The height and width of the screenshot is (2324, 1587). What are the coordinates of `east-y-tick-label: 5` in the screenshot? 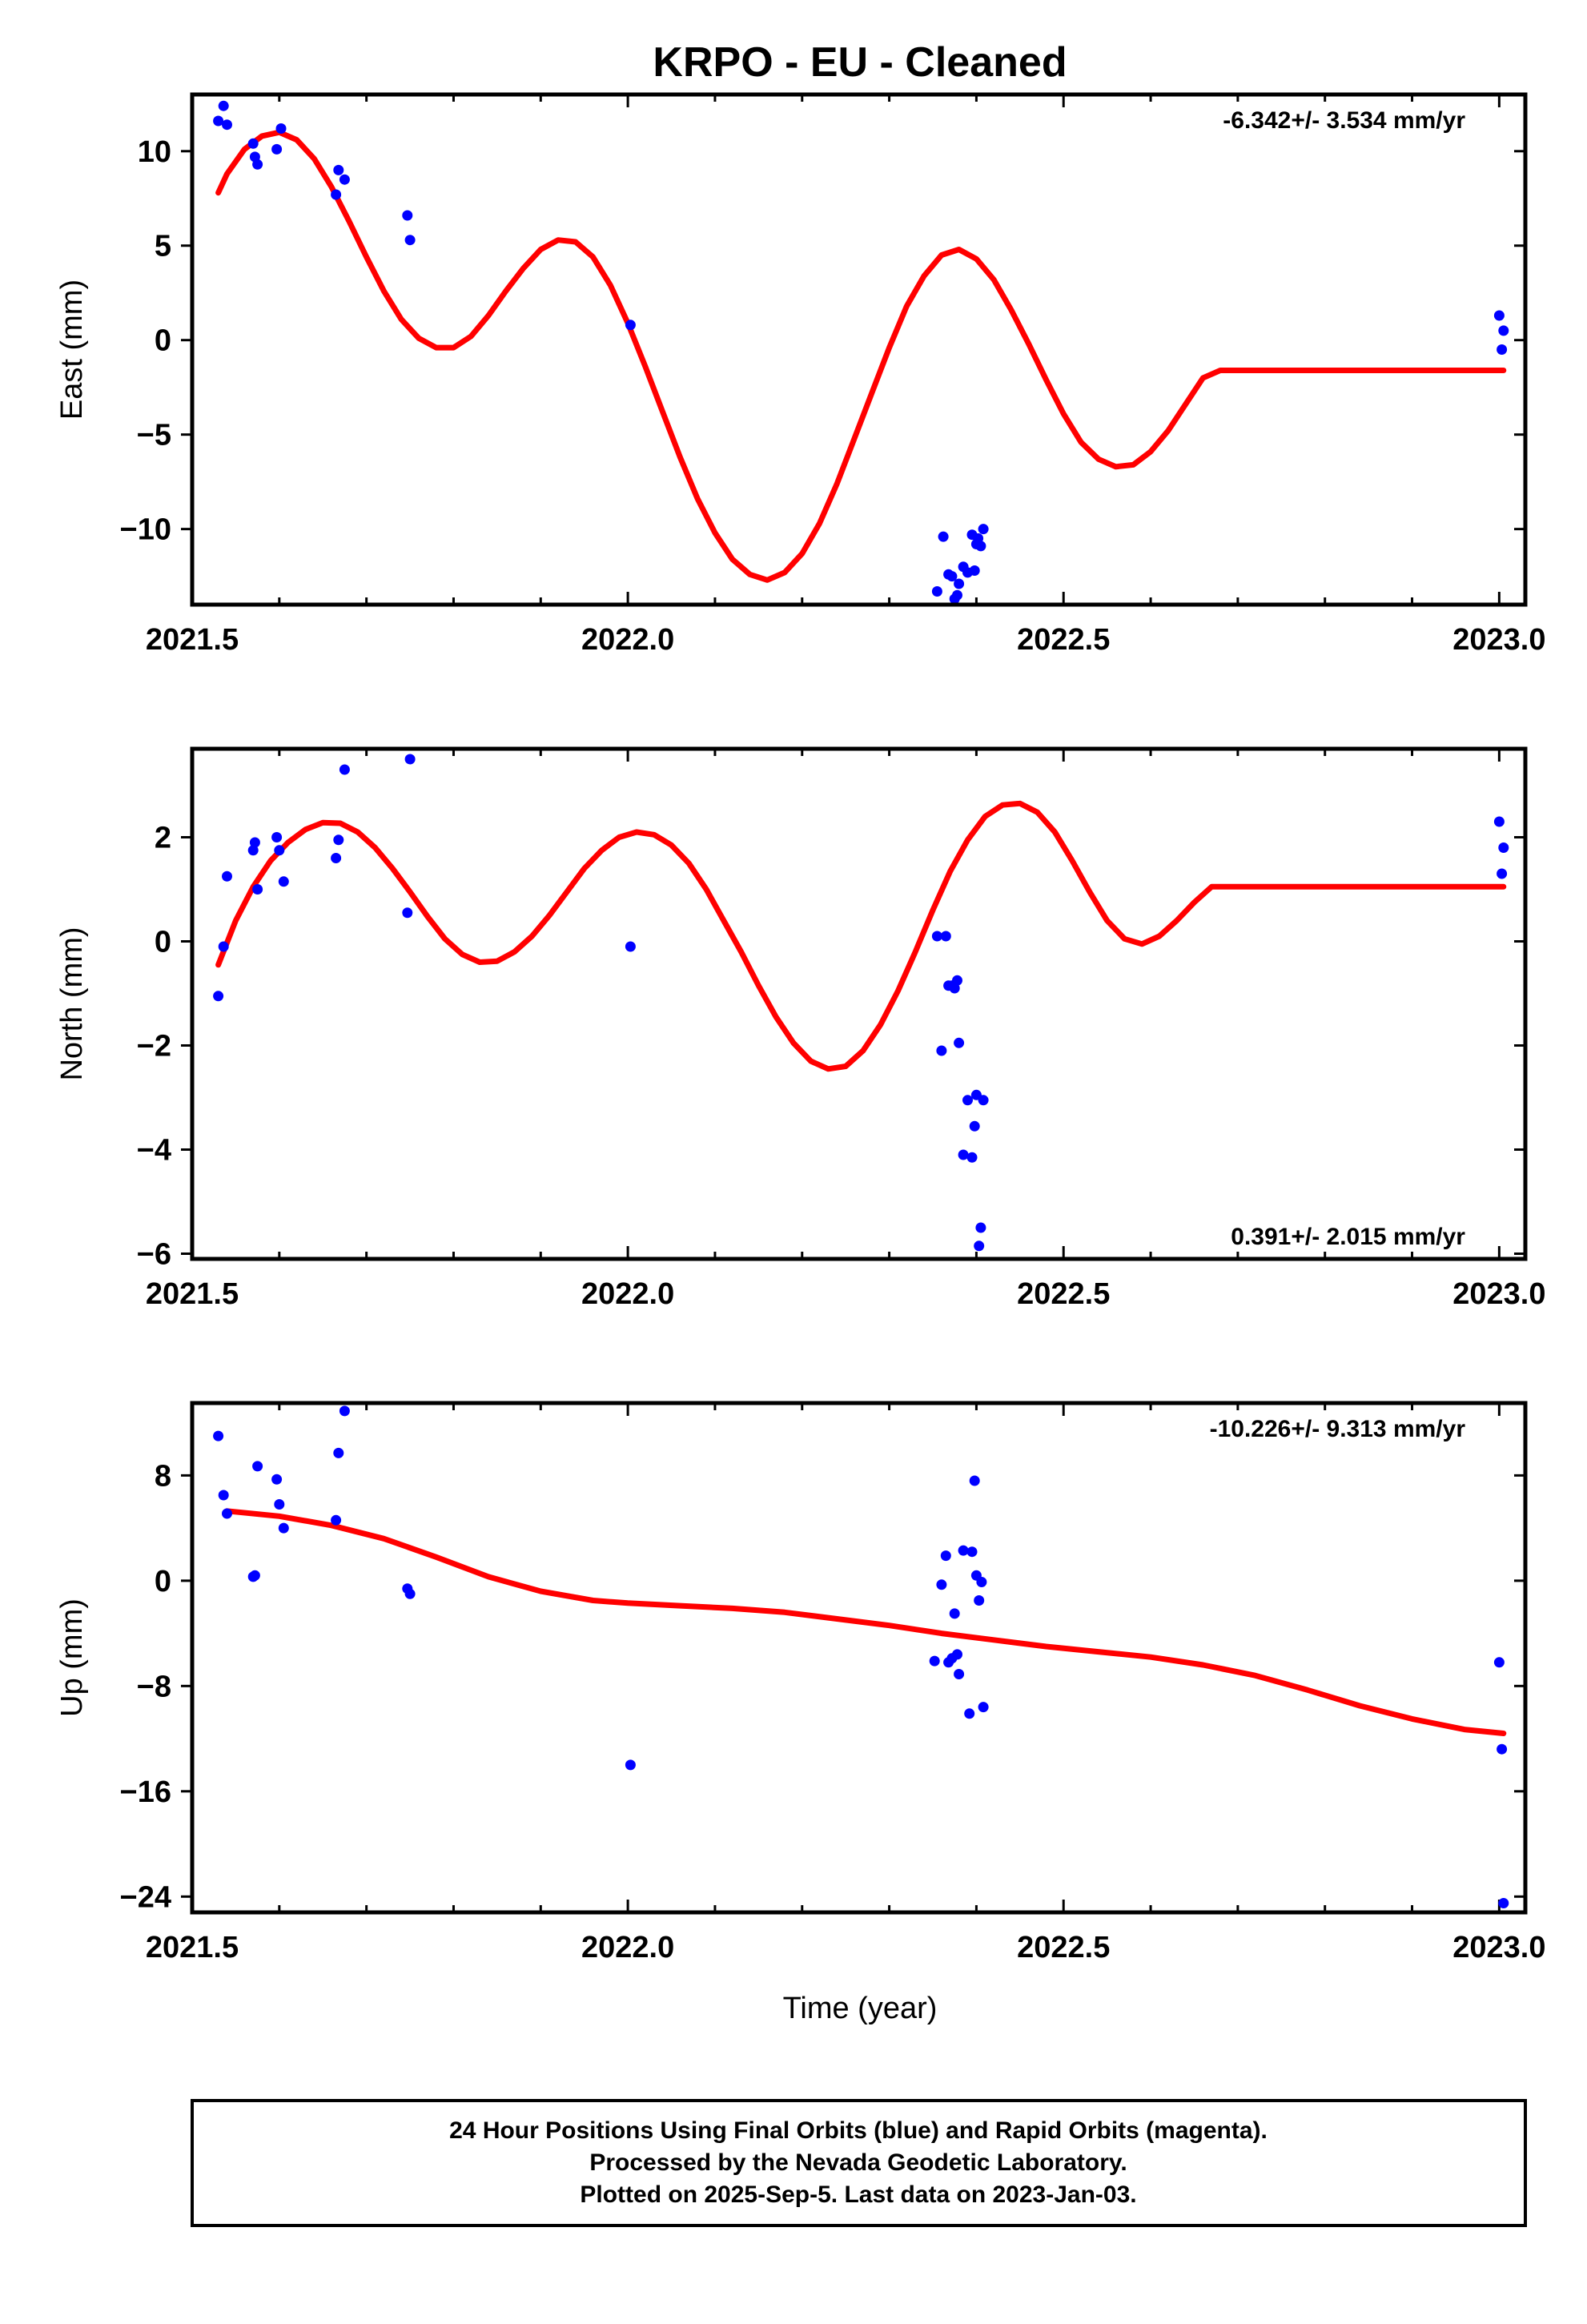 It's located at (163, 246).